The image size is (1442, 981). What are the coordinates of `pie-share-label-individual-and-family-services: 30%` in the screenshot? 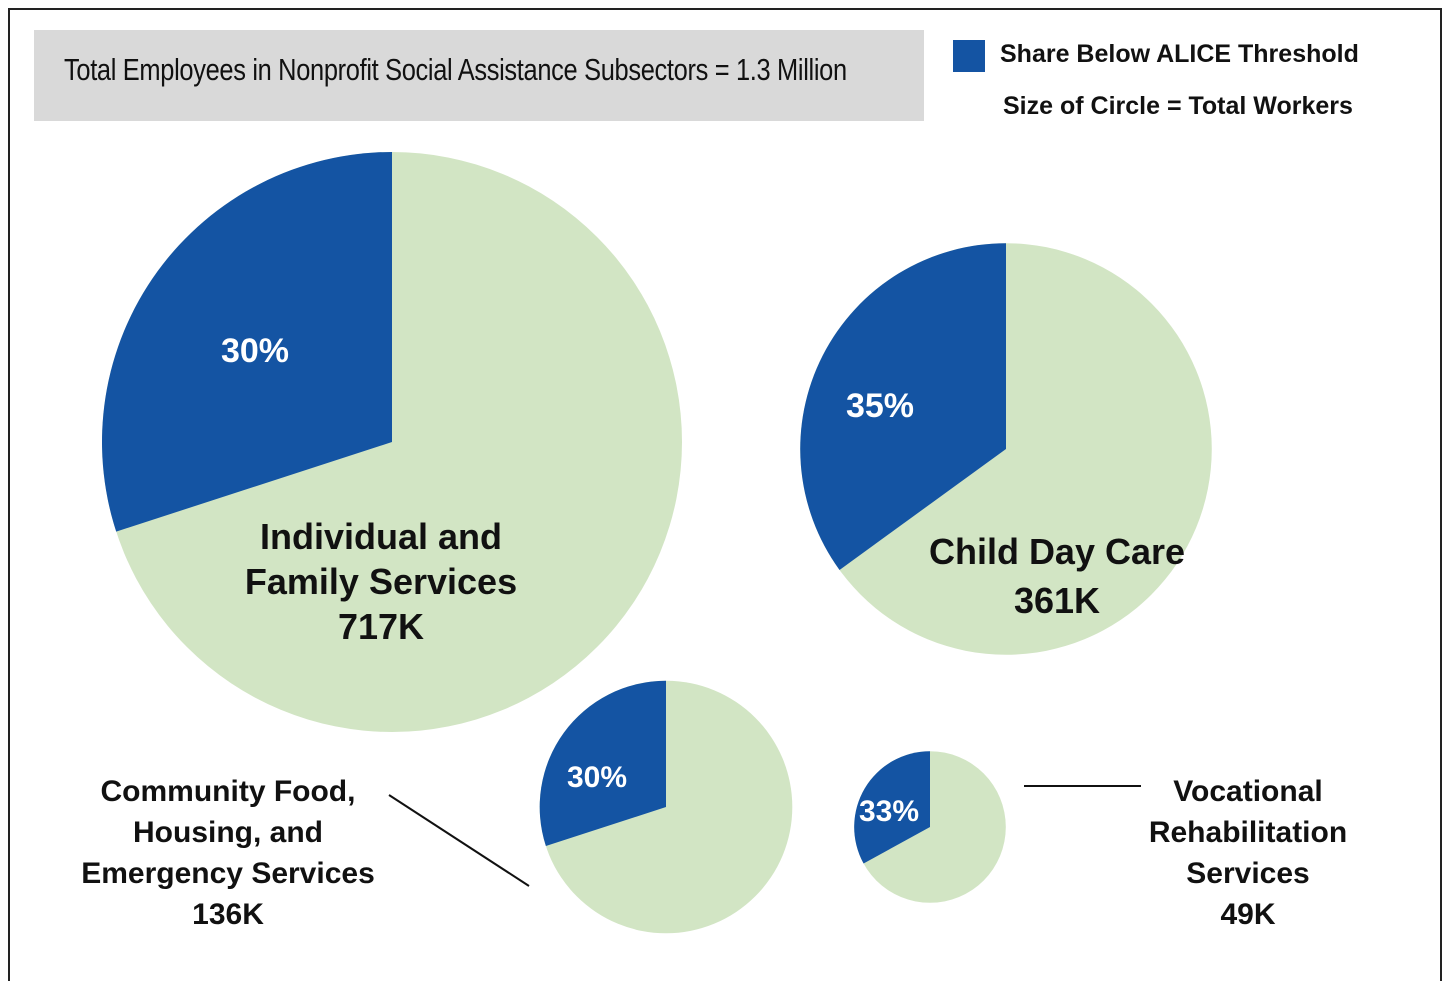 It's located at (255, 351).